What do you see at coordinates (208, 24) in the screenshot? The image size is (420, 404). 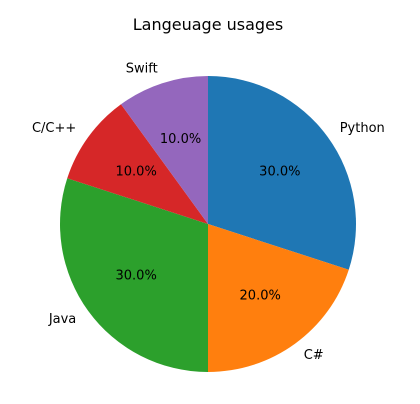 I see `chart-title: Langeuage usages` at bounding box center [208, 24].